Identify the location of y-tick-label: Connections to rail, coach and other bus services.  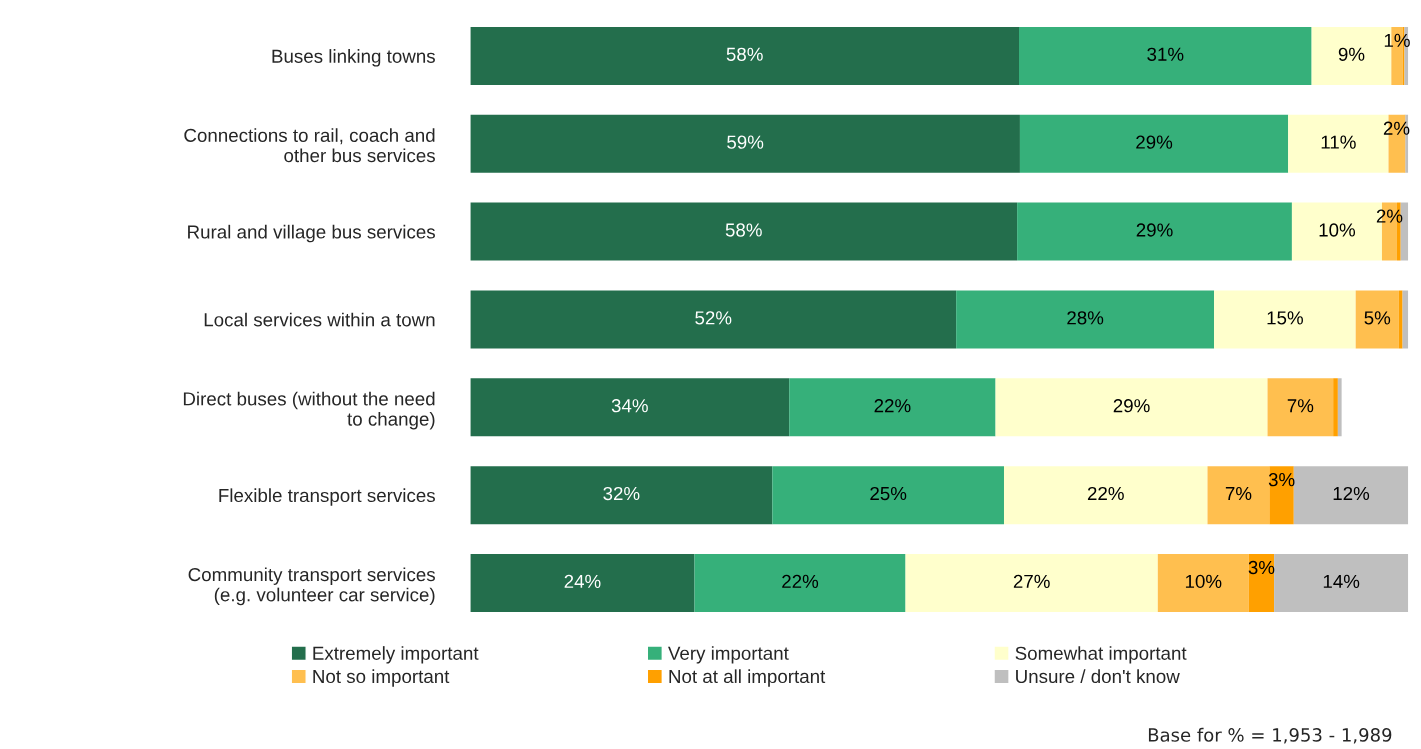
(309, 145).